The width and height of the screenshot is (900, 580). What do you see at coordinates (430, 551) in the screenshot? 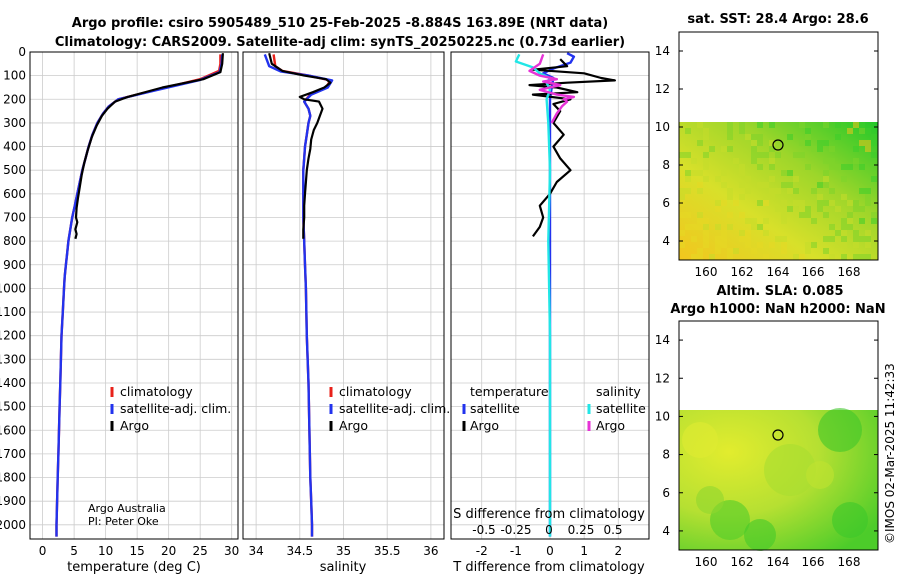
I see `x-tick-label: 36` at bounding box center [430, 551].